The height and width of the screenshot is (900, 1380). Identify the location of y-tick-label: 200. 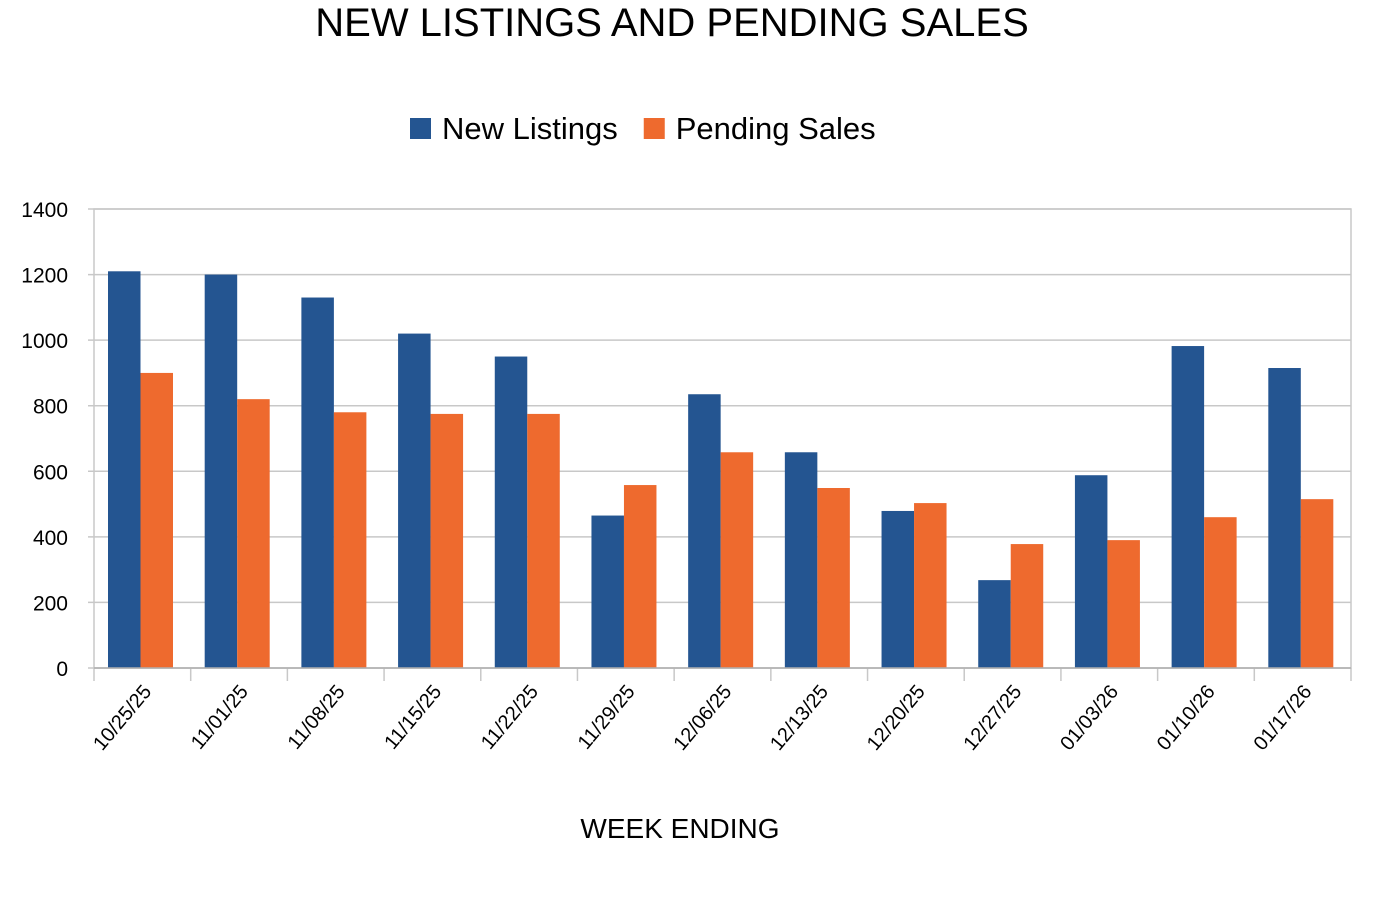
(50, 603).